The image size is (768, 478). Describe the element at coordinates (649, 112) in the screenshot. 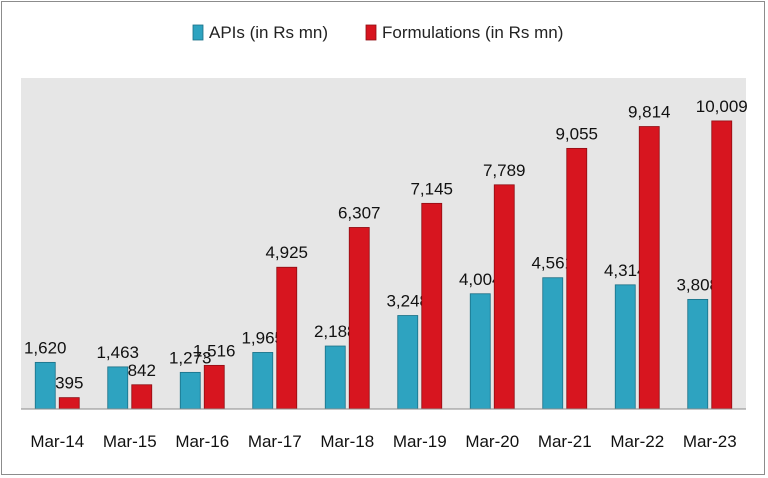

I see `data-label-formulations-mar-22: 9,814` at that location.